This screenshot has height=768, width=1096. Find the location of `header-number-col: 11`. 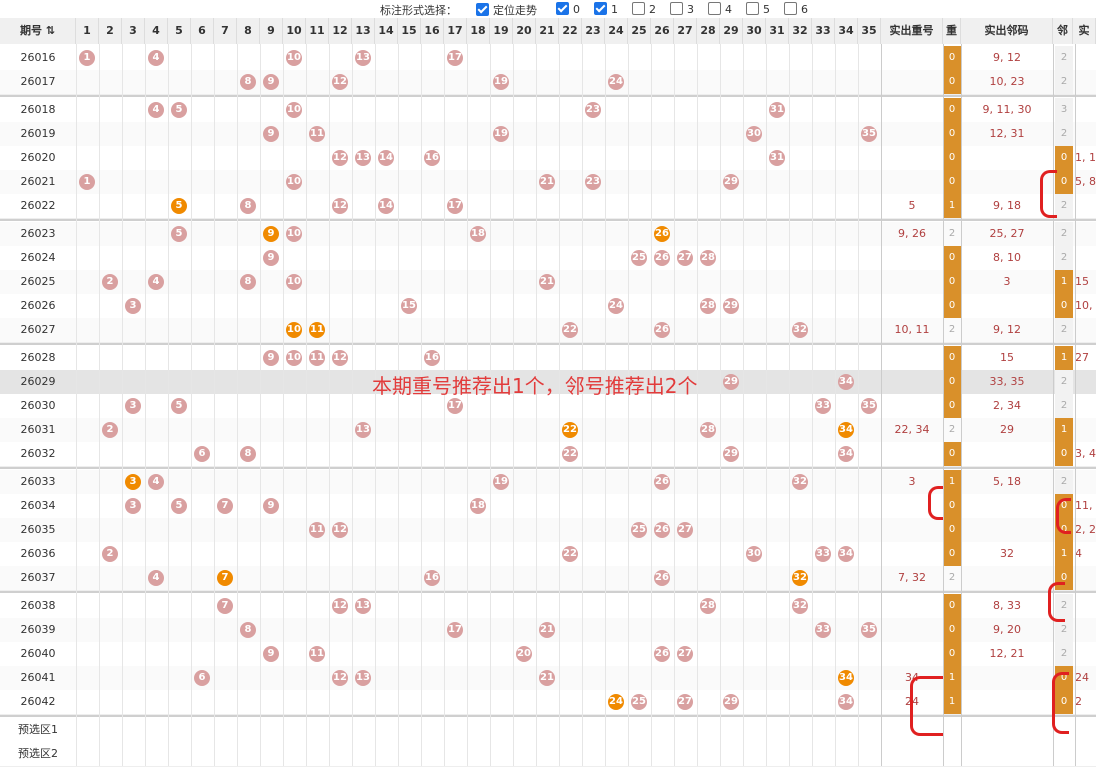

header-number-col: 11 is located at coordinates (317, 31).